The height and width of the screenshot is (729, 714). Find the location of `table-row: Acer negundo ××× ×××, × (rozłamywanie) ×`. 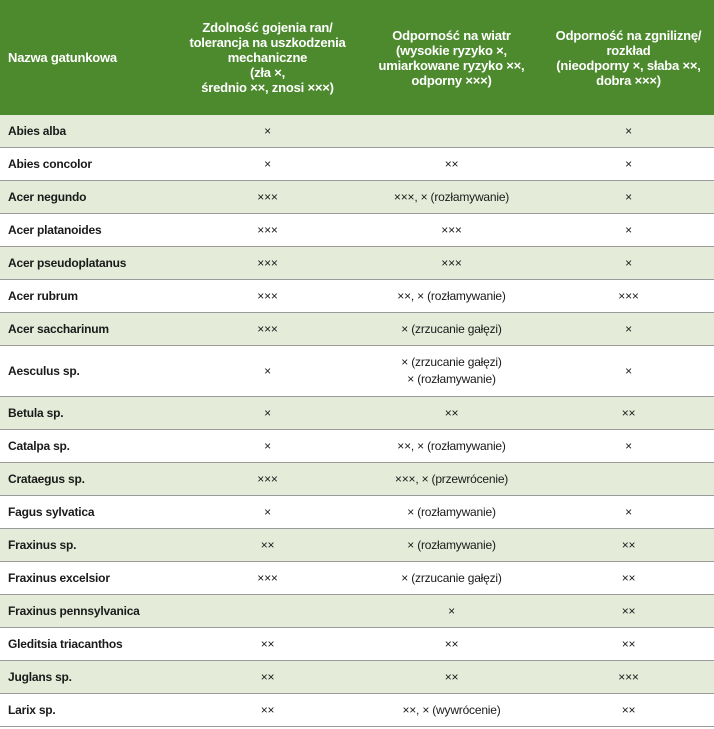

table-row: Acer negundo ××× ×××, × (rozłamywanie) × is located at coordinates (357, 197).